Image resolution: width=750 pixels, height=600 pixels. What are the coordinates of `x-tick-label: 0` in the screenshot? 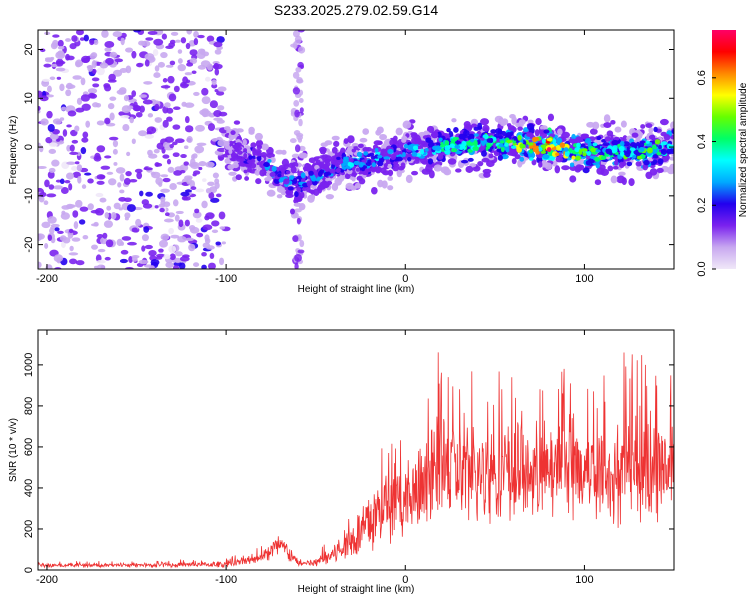 It's located at (405, 279).